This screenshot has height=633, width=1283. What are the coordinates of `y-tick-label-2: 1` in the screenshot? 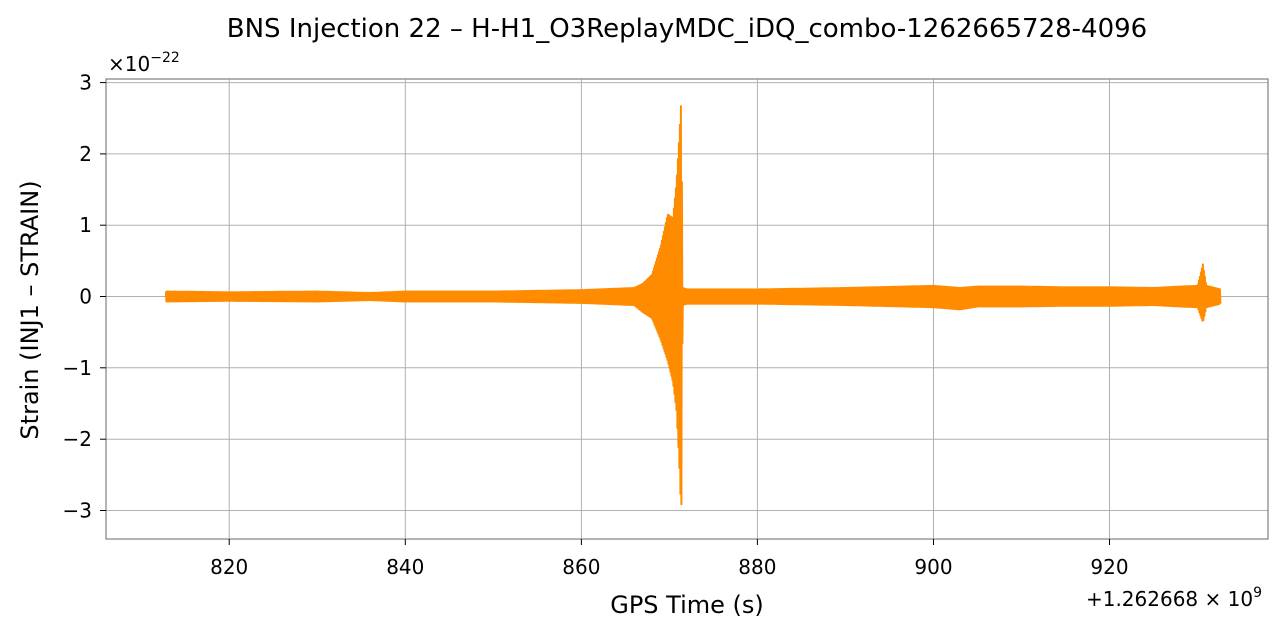 It's located at (85, 225).